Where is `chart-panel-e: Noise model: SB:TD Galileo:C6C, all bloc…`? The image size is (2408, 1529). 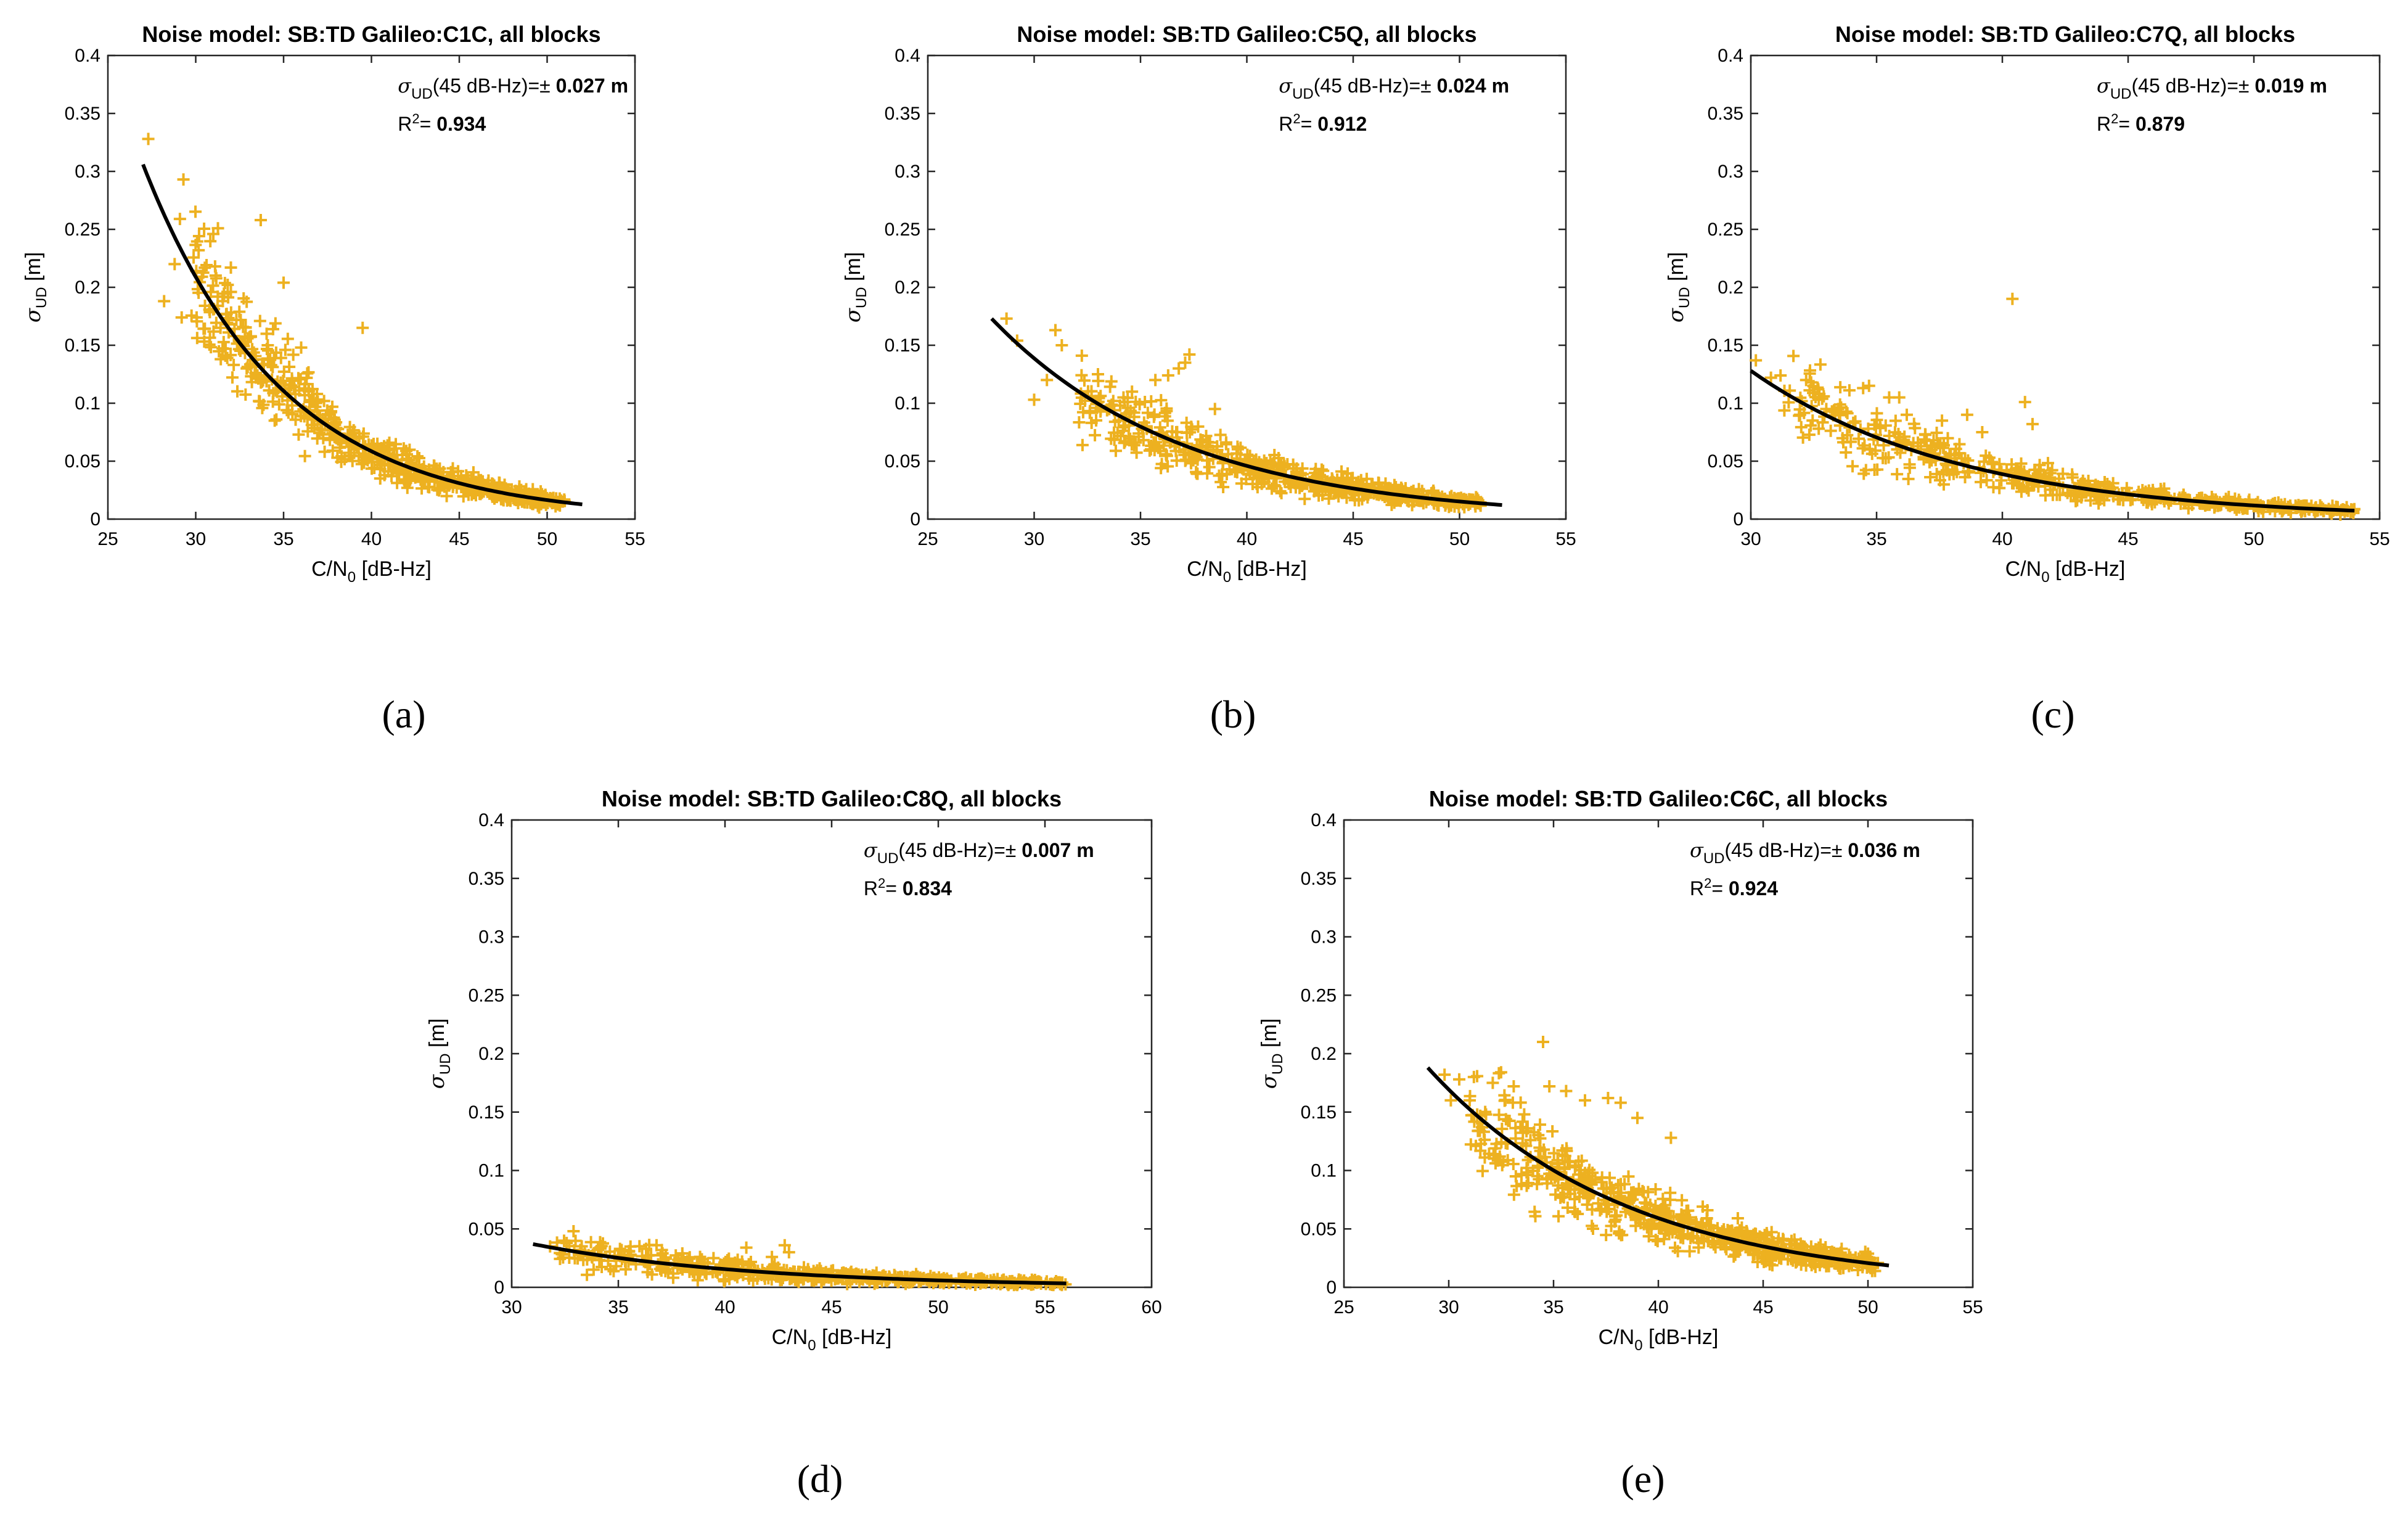 chart-panel-e: Noise model: SB:TD Galileo:C6C, all bloc… is located at coordinates (1620, 1143).